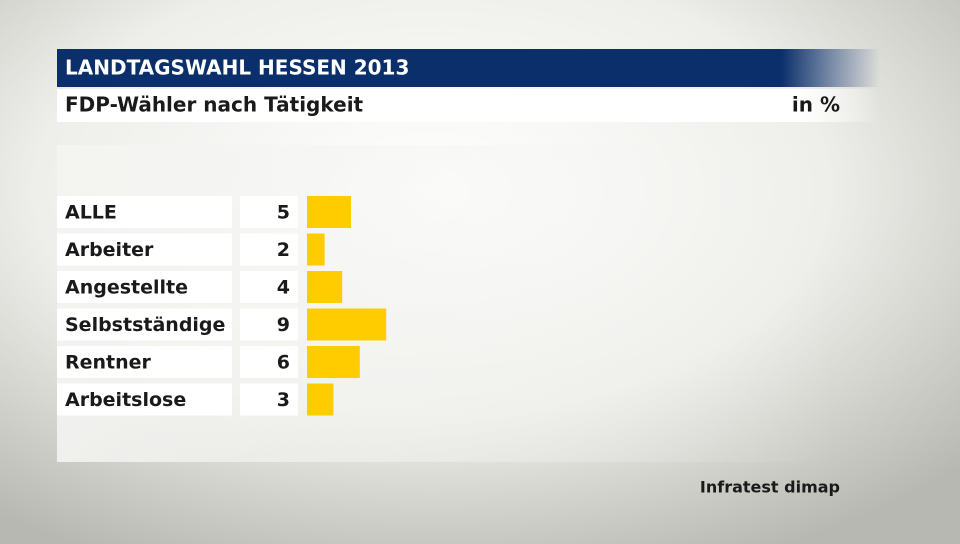 The height and width of the screenshot is (544, 960). Describe the element at coordinates (237, 68) in the screenshot. I see `chart-title: LANDTAGSWAHL HESSEN 2013` at that location.